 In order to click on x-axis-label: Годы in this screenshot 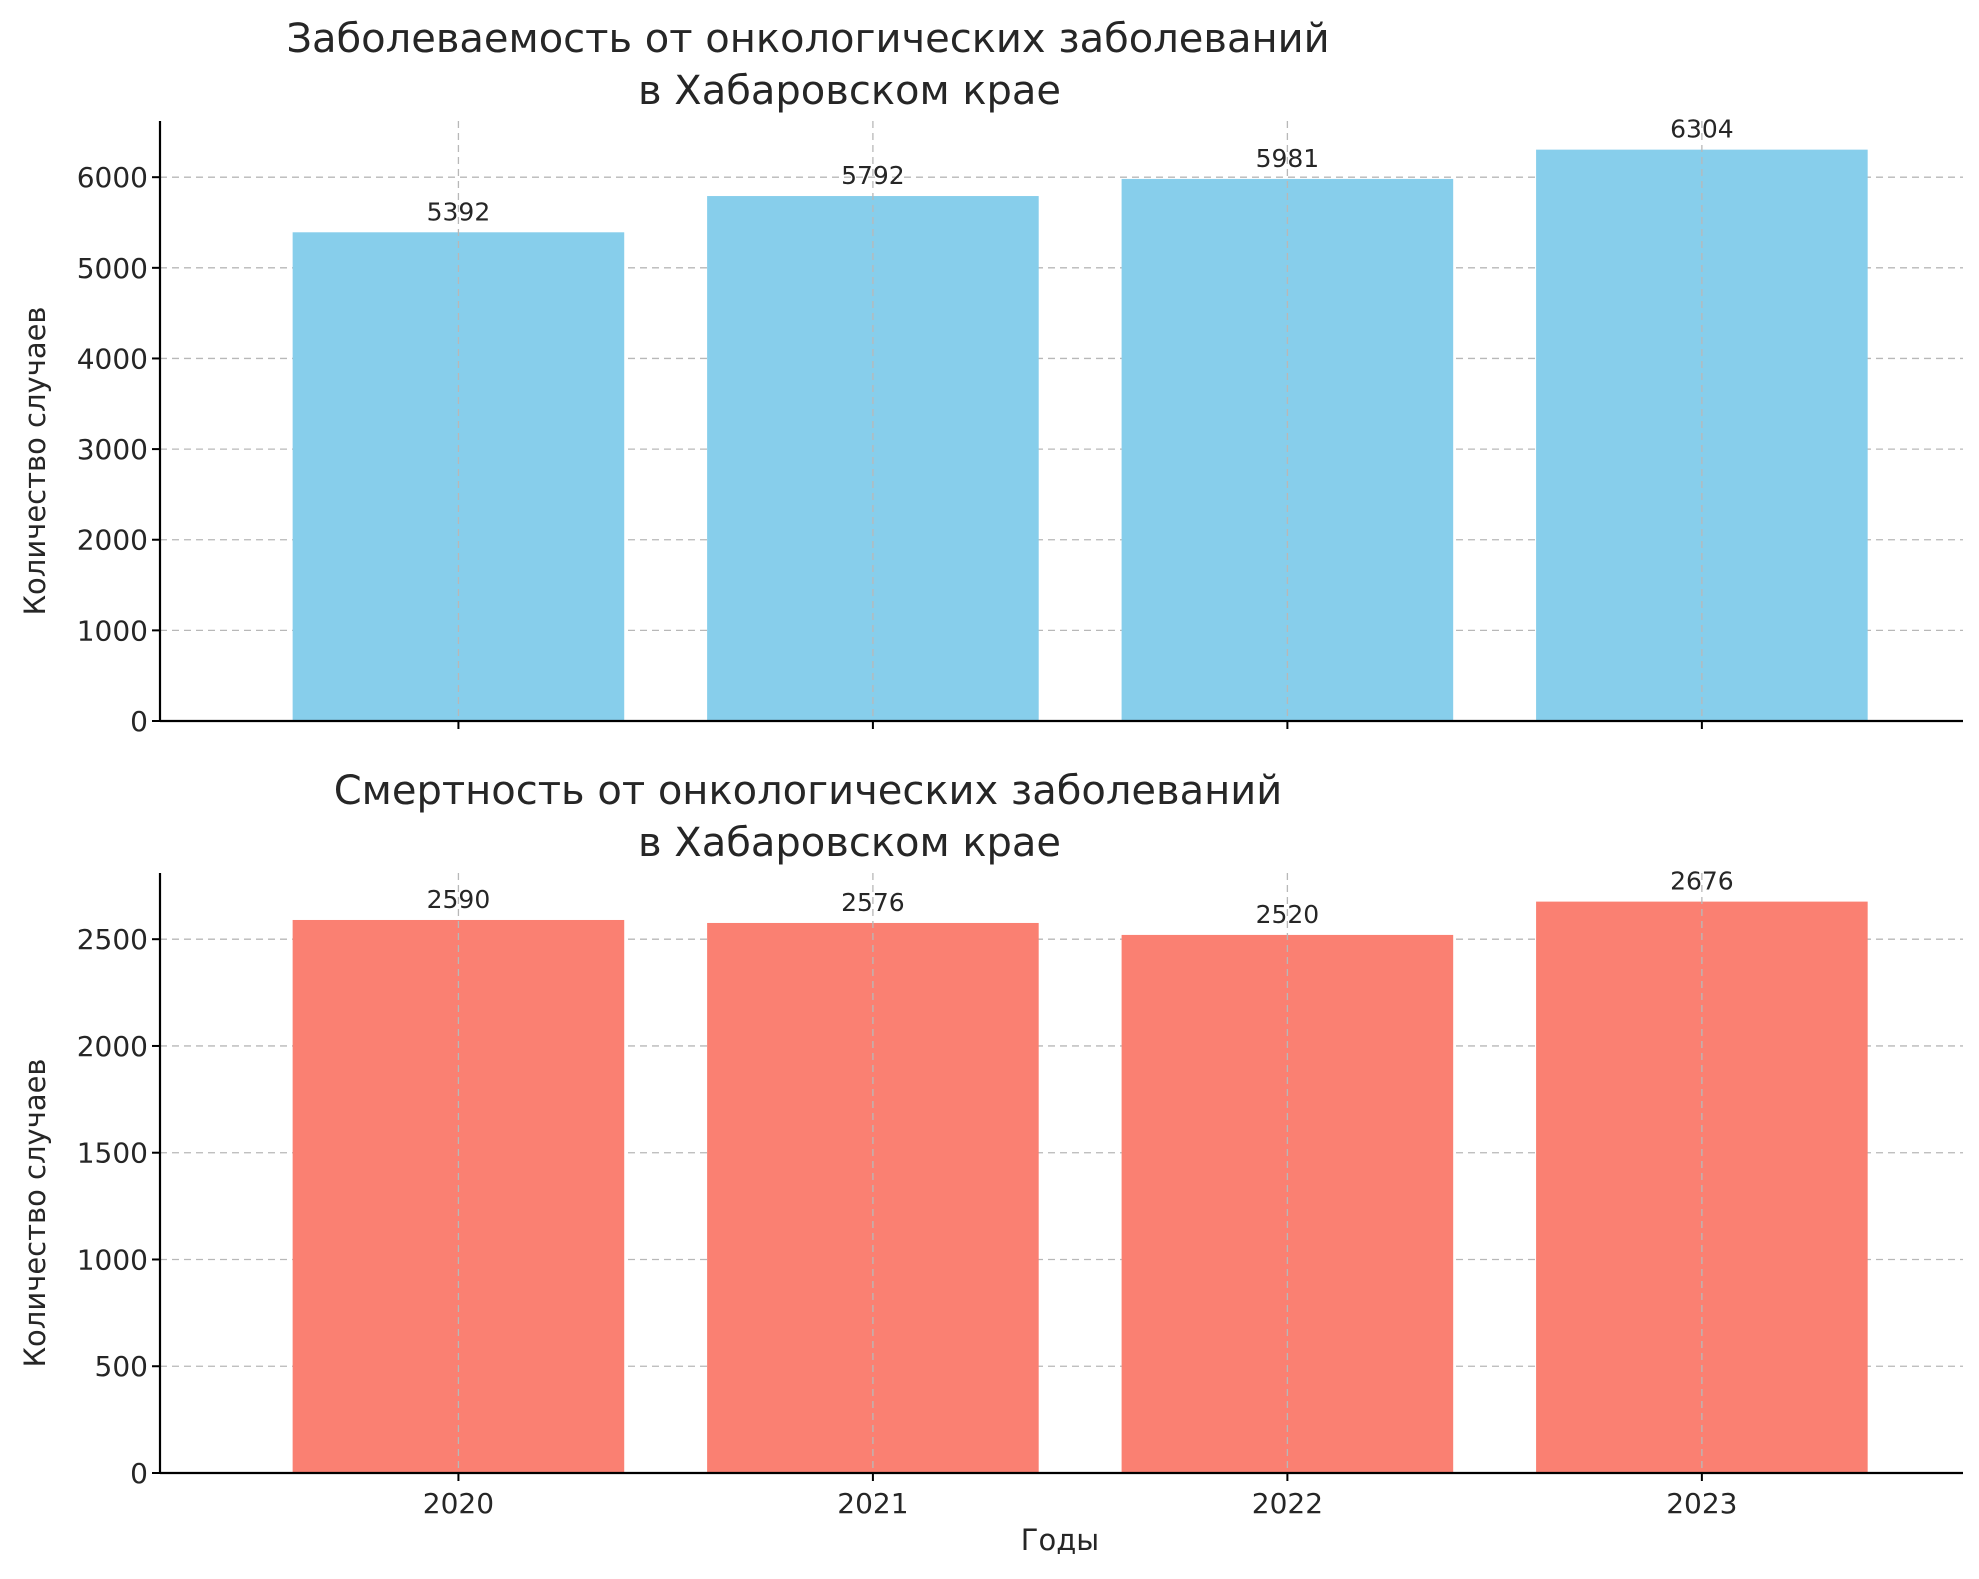, I will do `click(1060, 1540)`.